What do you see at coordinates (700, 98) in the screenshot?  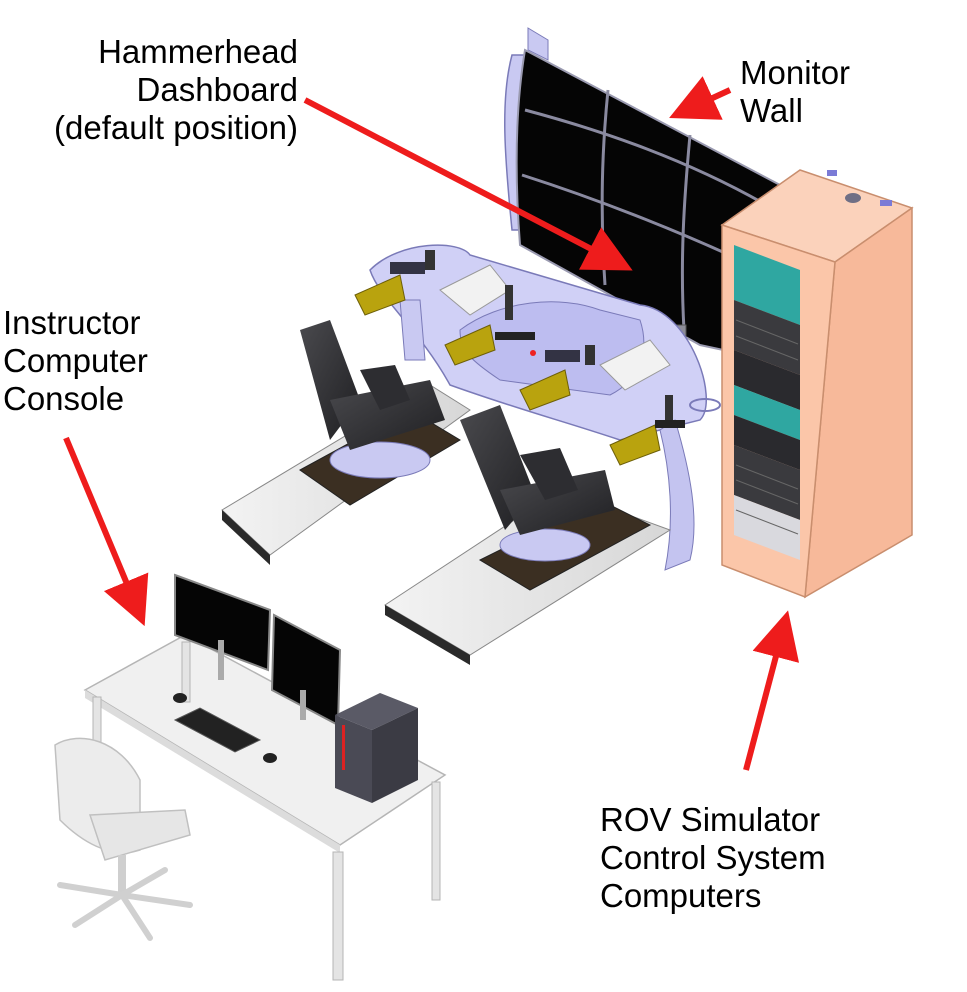 I see `monitor-wall-arrow` at bounding box center [700, 98].